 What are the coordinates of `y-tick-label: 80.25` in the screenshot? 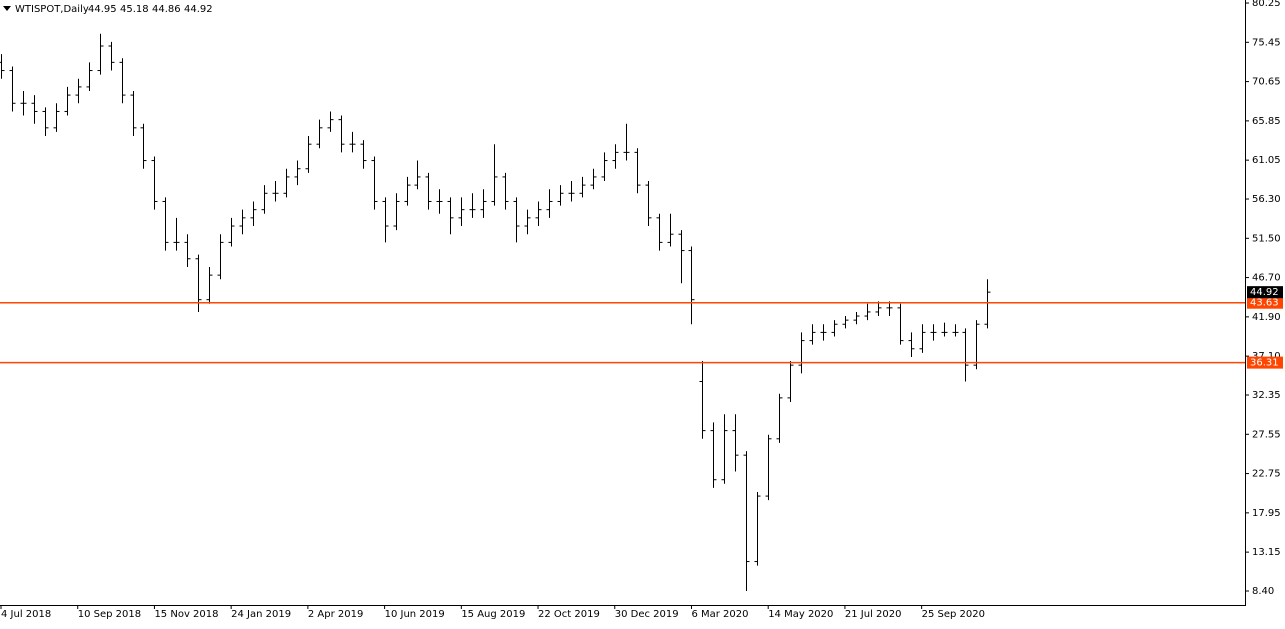 It's located at (1266, 4).